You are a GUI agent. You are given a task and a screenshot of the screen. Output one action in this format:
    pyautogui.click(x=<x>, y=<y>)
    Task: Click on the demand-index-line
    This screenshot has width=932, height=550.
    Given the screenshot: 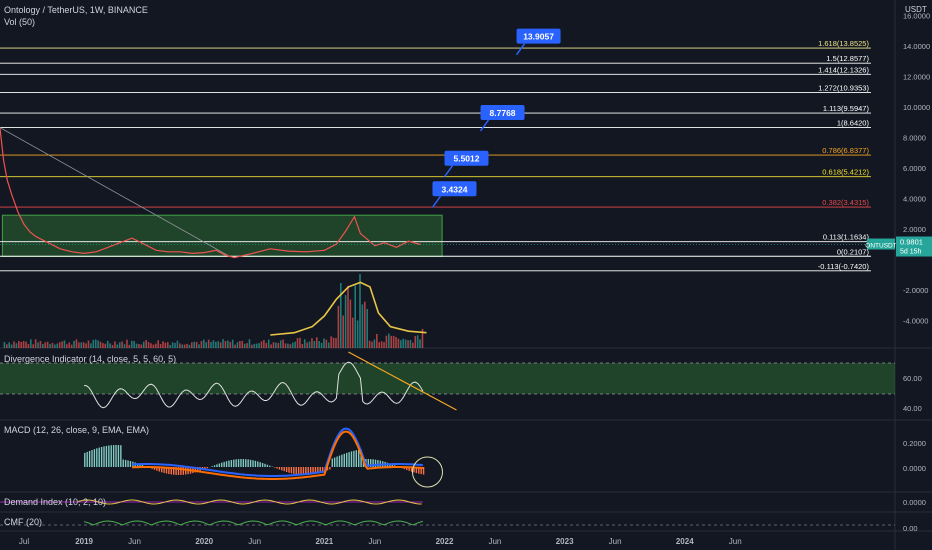 What is the action you would take?
    pyautogui.click(x=249, y=502)
    